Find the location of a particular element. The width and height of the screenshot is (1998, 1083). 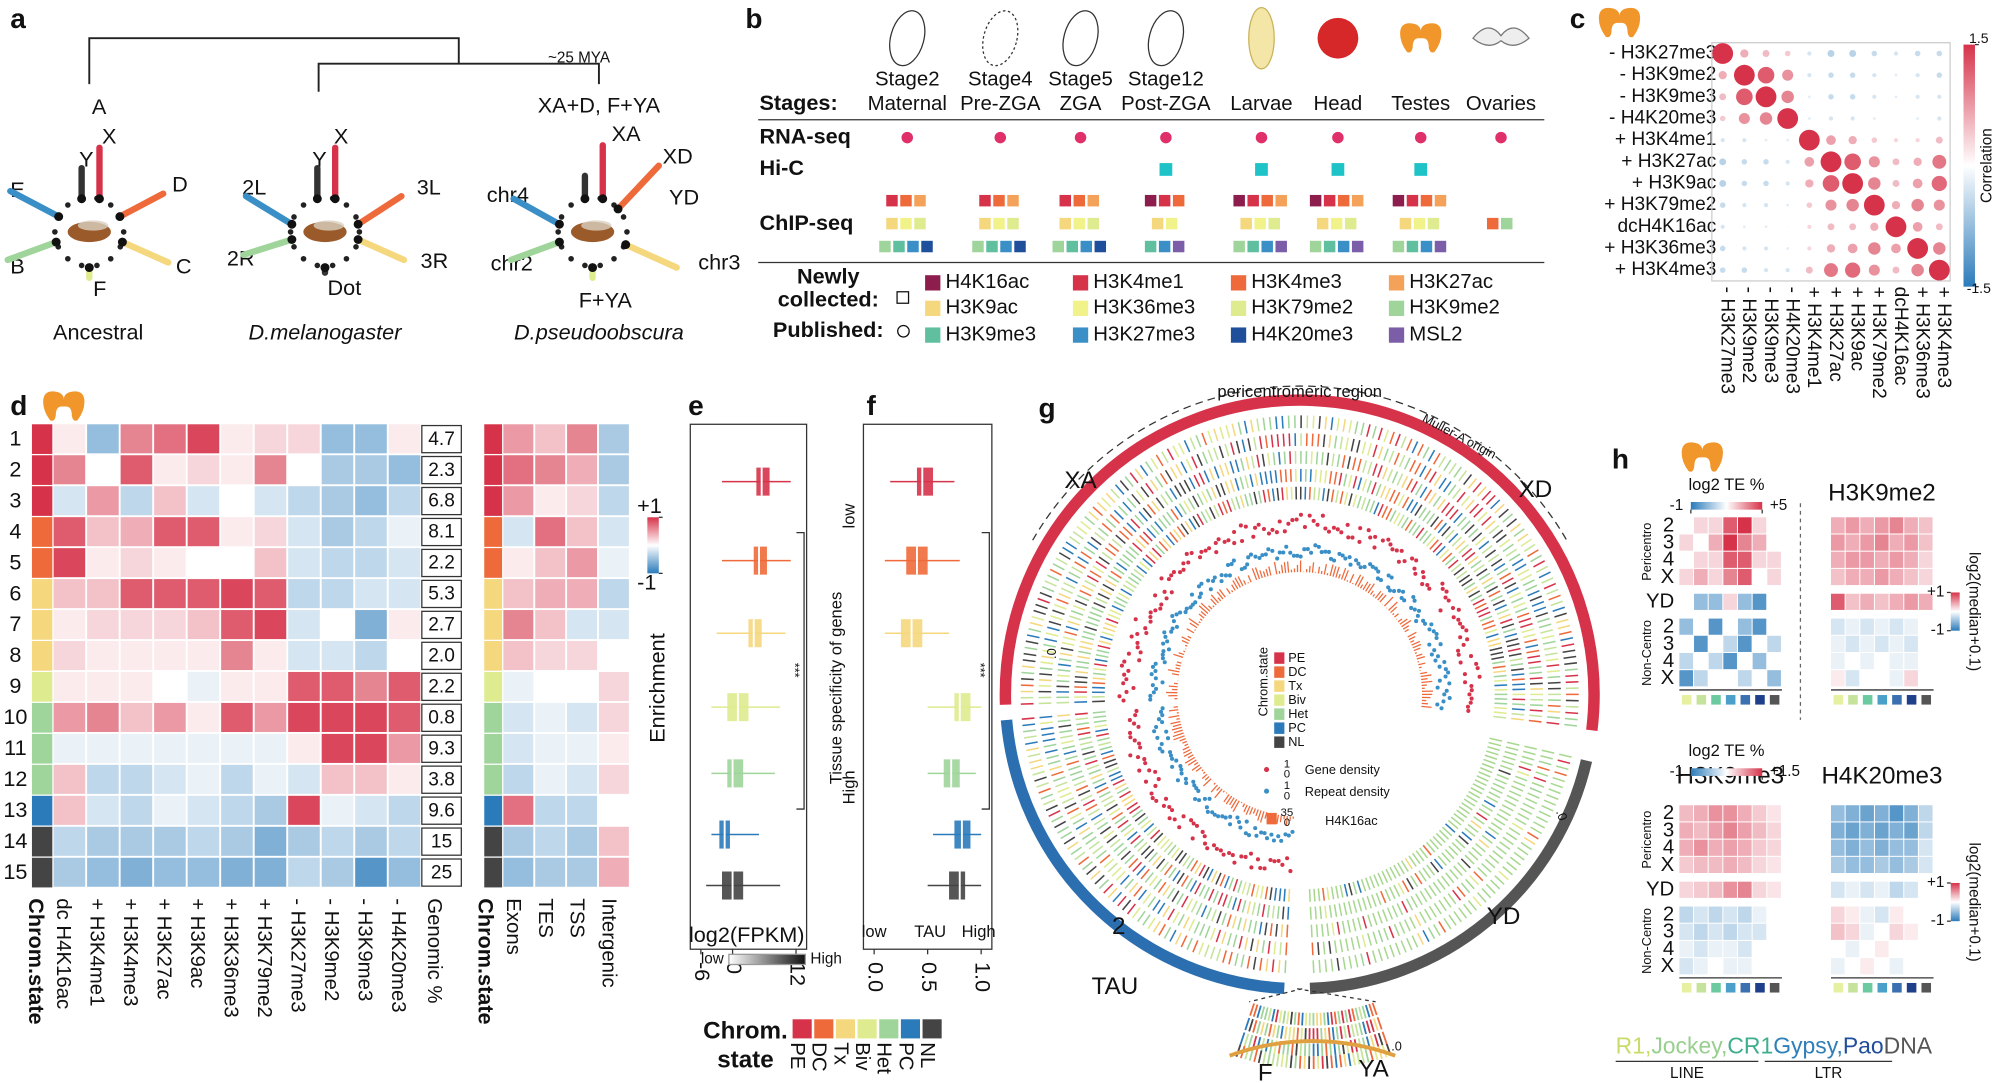

label: Stage4 is located at coordinates (1000, 80).